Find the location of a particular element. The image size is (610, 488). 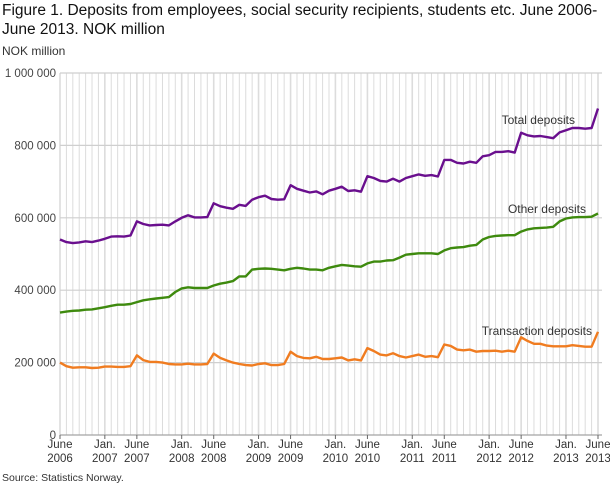

y-tick-label: 0 is located at coordinates (53, 436).